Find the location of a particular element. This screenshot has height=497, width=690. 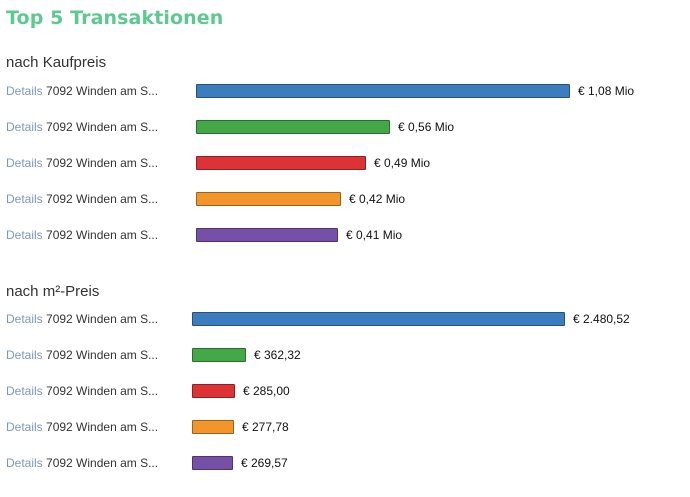

bar-value-label: € 269,57 is located at coordinates (264, 463).